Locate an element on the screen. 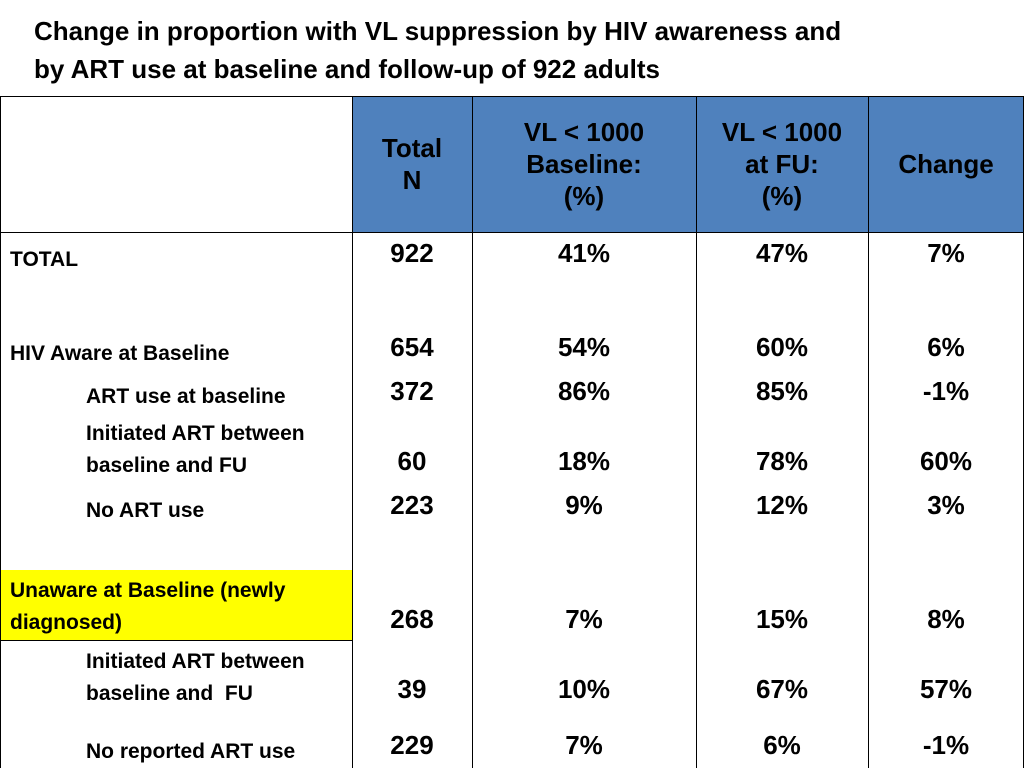  header-vl-baseline-line-3: (%) is located at coordinates (584, 196).